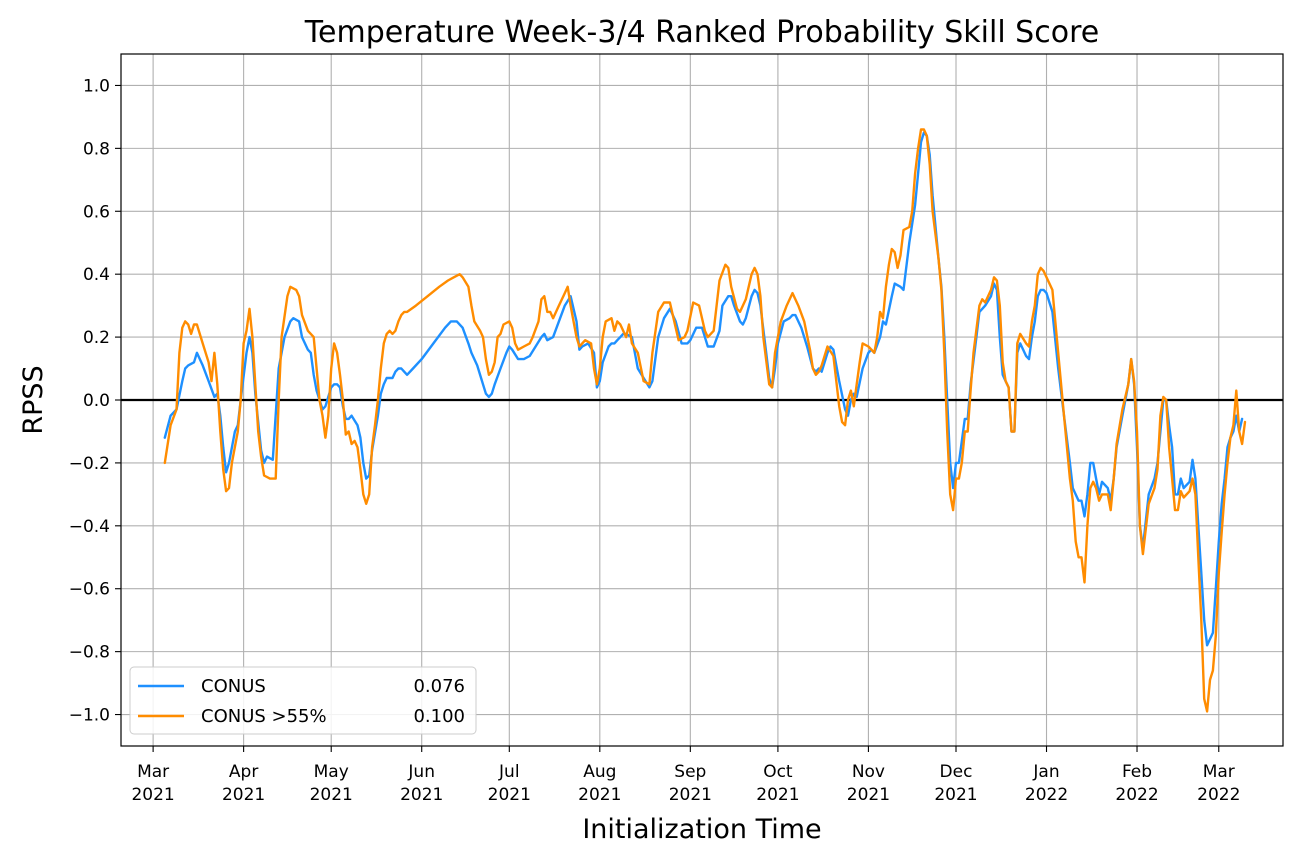  Describe the element at coordinates (96, 401) in the screenshot. I see `y-tick-label: 0.0` at that location.